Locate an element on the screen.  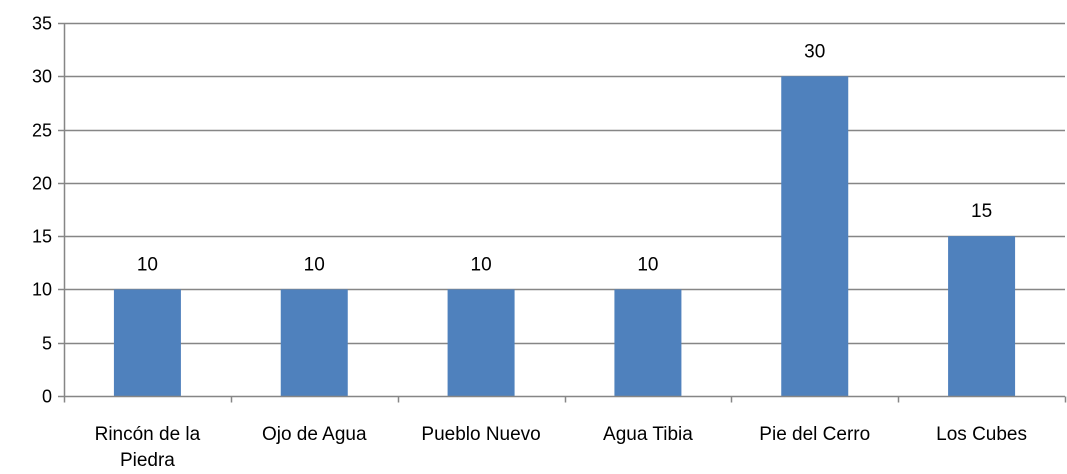
y-tick-label: 20 is located at coordinates (42, 184).